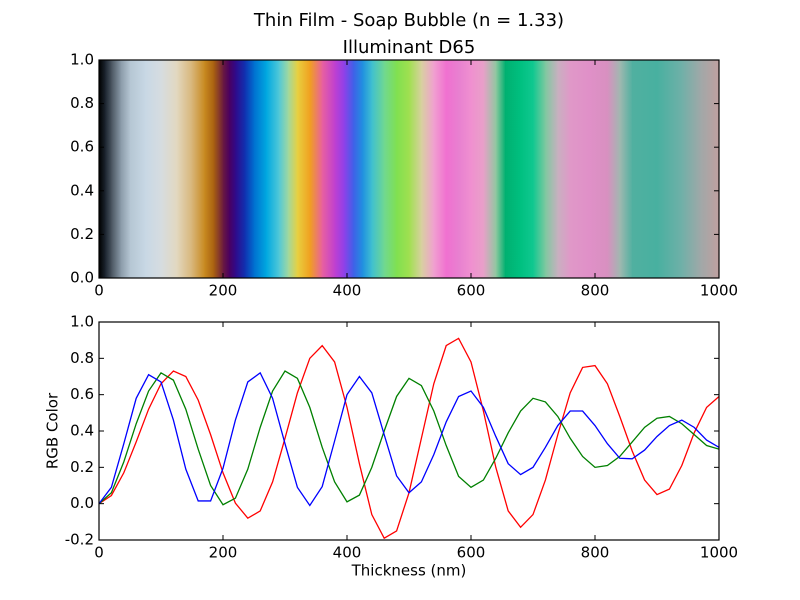 The height and width of the screenshot is (600, 800). Describe the element at coordinates (79, 540) in the screenshot. I see `y-tick-label: -0.2` at that location.